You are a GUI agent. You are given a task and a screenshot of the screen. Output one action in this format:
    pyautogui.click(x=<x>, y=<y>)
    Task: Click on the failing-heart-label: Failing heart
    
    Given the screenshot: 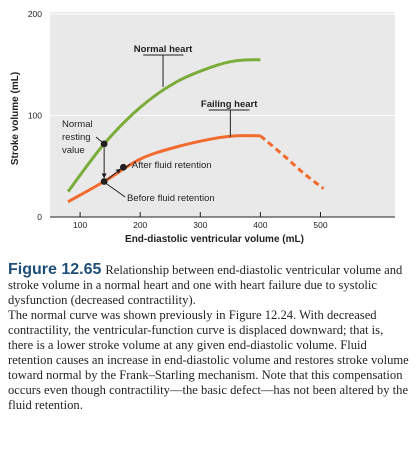 What is the action you would take?
    pyautogui.click(x=229, y=104)
    